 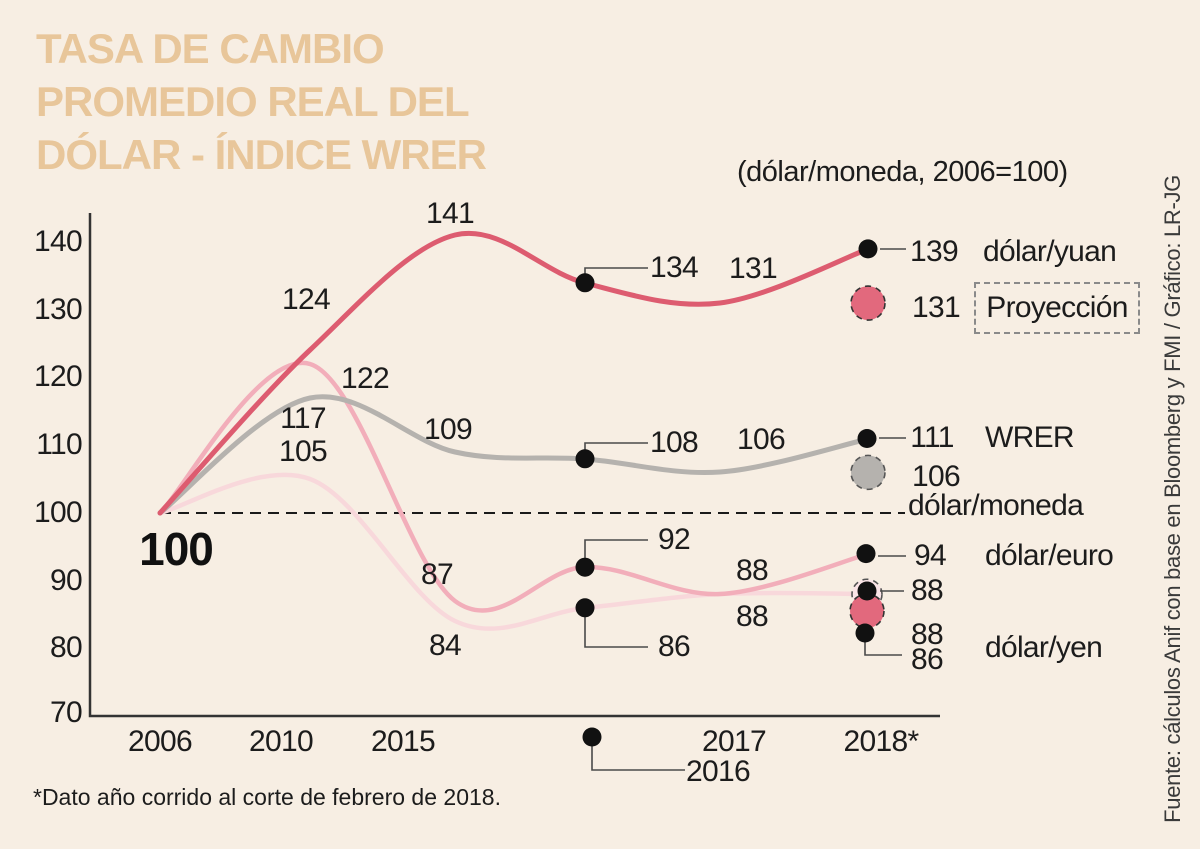 What do you see at coordinates (752, 616) in the screenshot?
I see `label-yen-2017: 88` at bounding box center [752, 616].